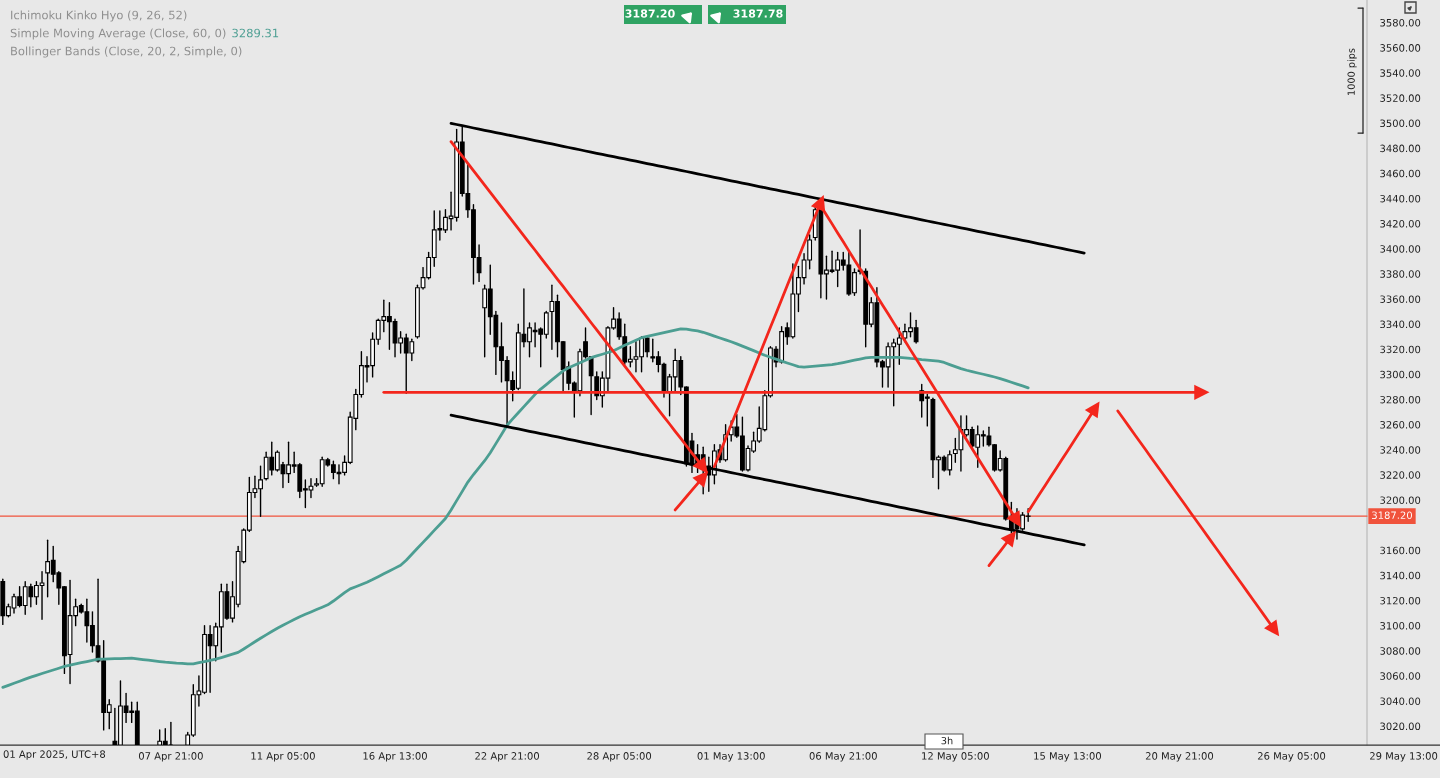 The width and height of the screenshot is (1440, 778). I want to click on y-tick-label: 3140.00, so click(1400, 575).